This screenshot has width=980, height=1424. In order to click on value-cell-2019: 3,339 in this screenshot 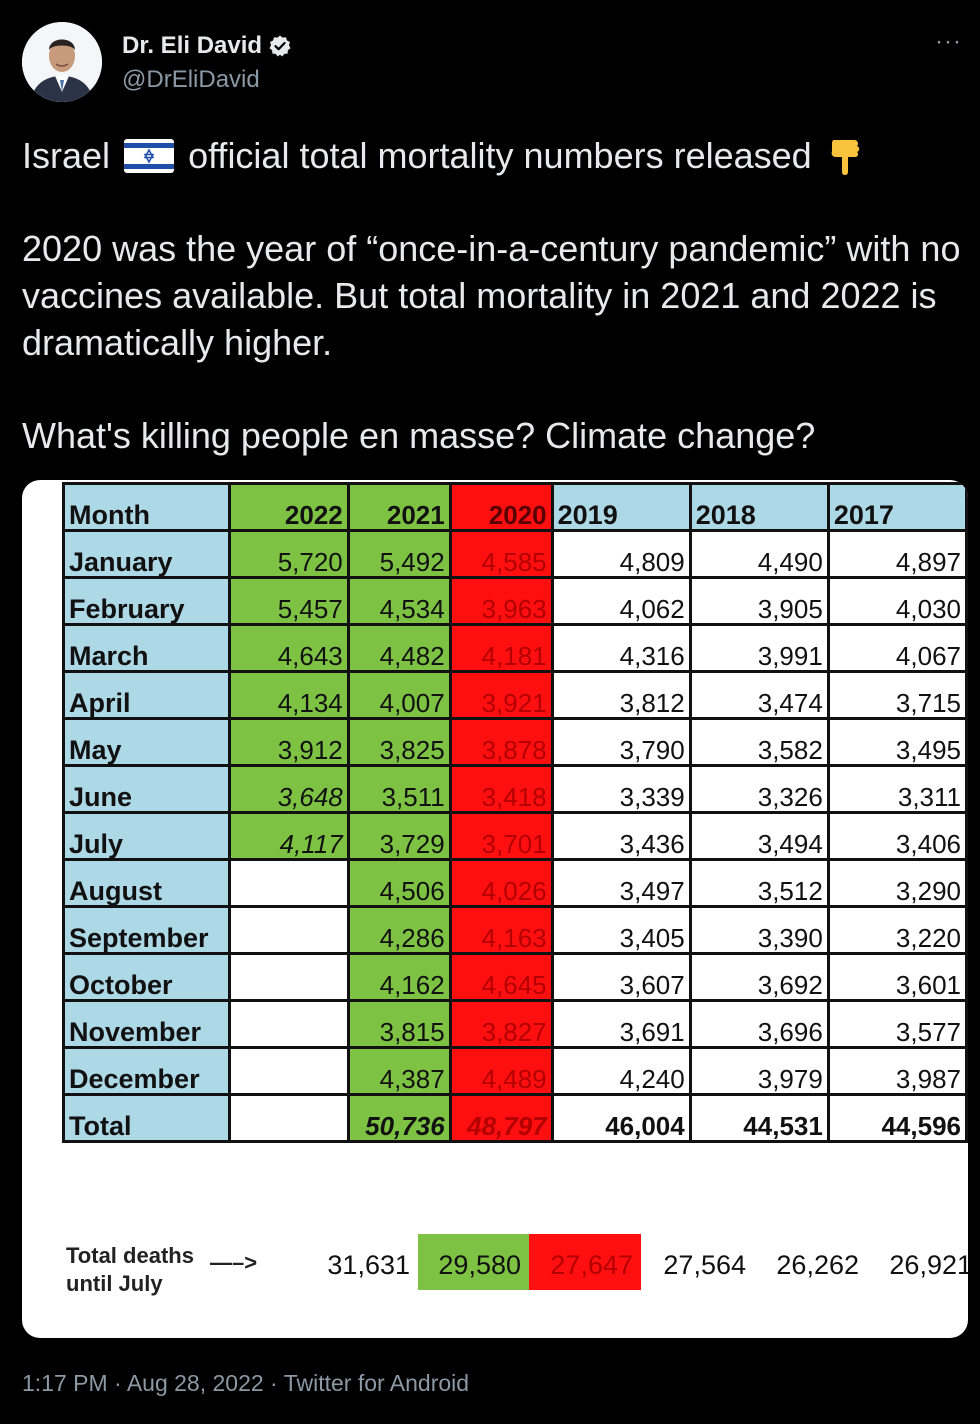, I will do `click(621, 789)`.